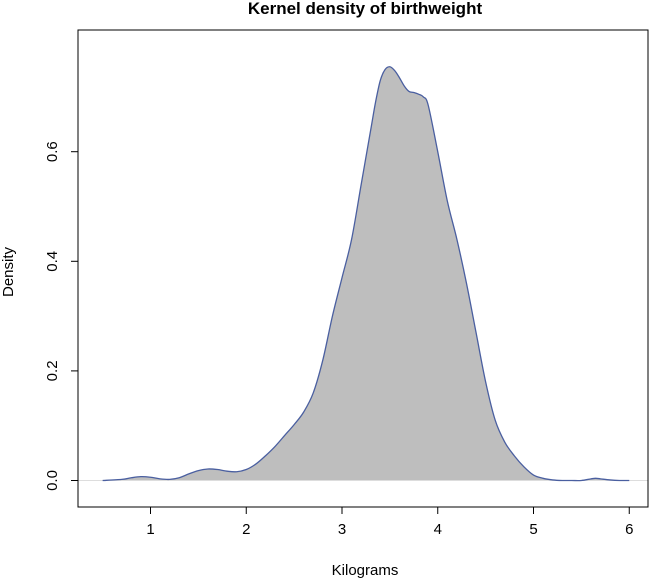  What do you see at coordinates (342, 529) in the screenshot?
I see `x-tick-label: 3` at bounding box center [342, 529].